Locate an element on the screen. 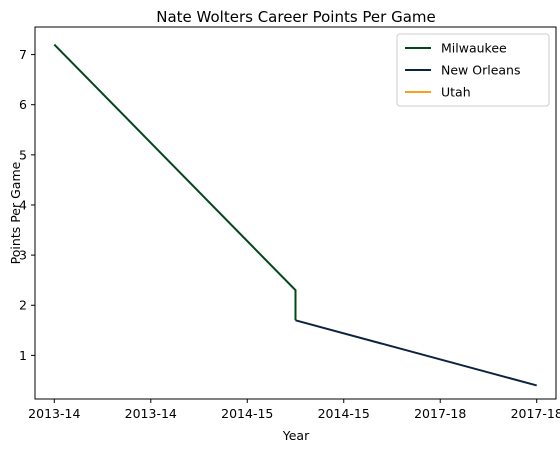 This screenshot has height=453, width=560. y-axis: 1 2 3 4 5 6 7 is located at coordinates (27, 205).